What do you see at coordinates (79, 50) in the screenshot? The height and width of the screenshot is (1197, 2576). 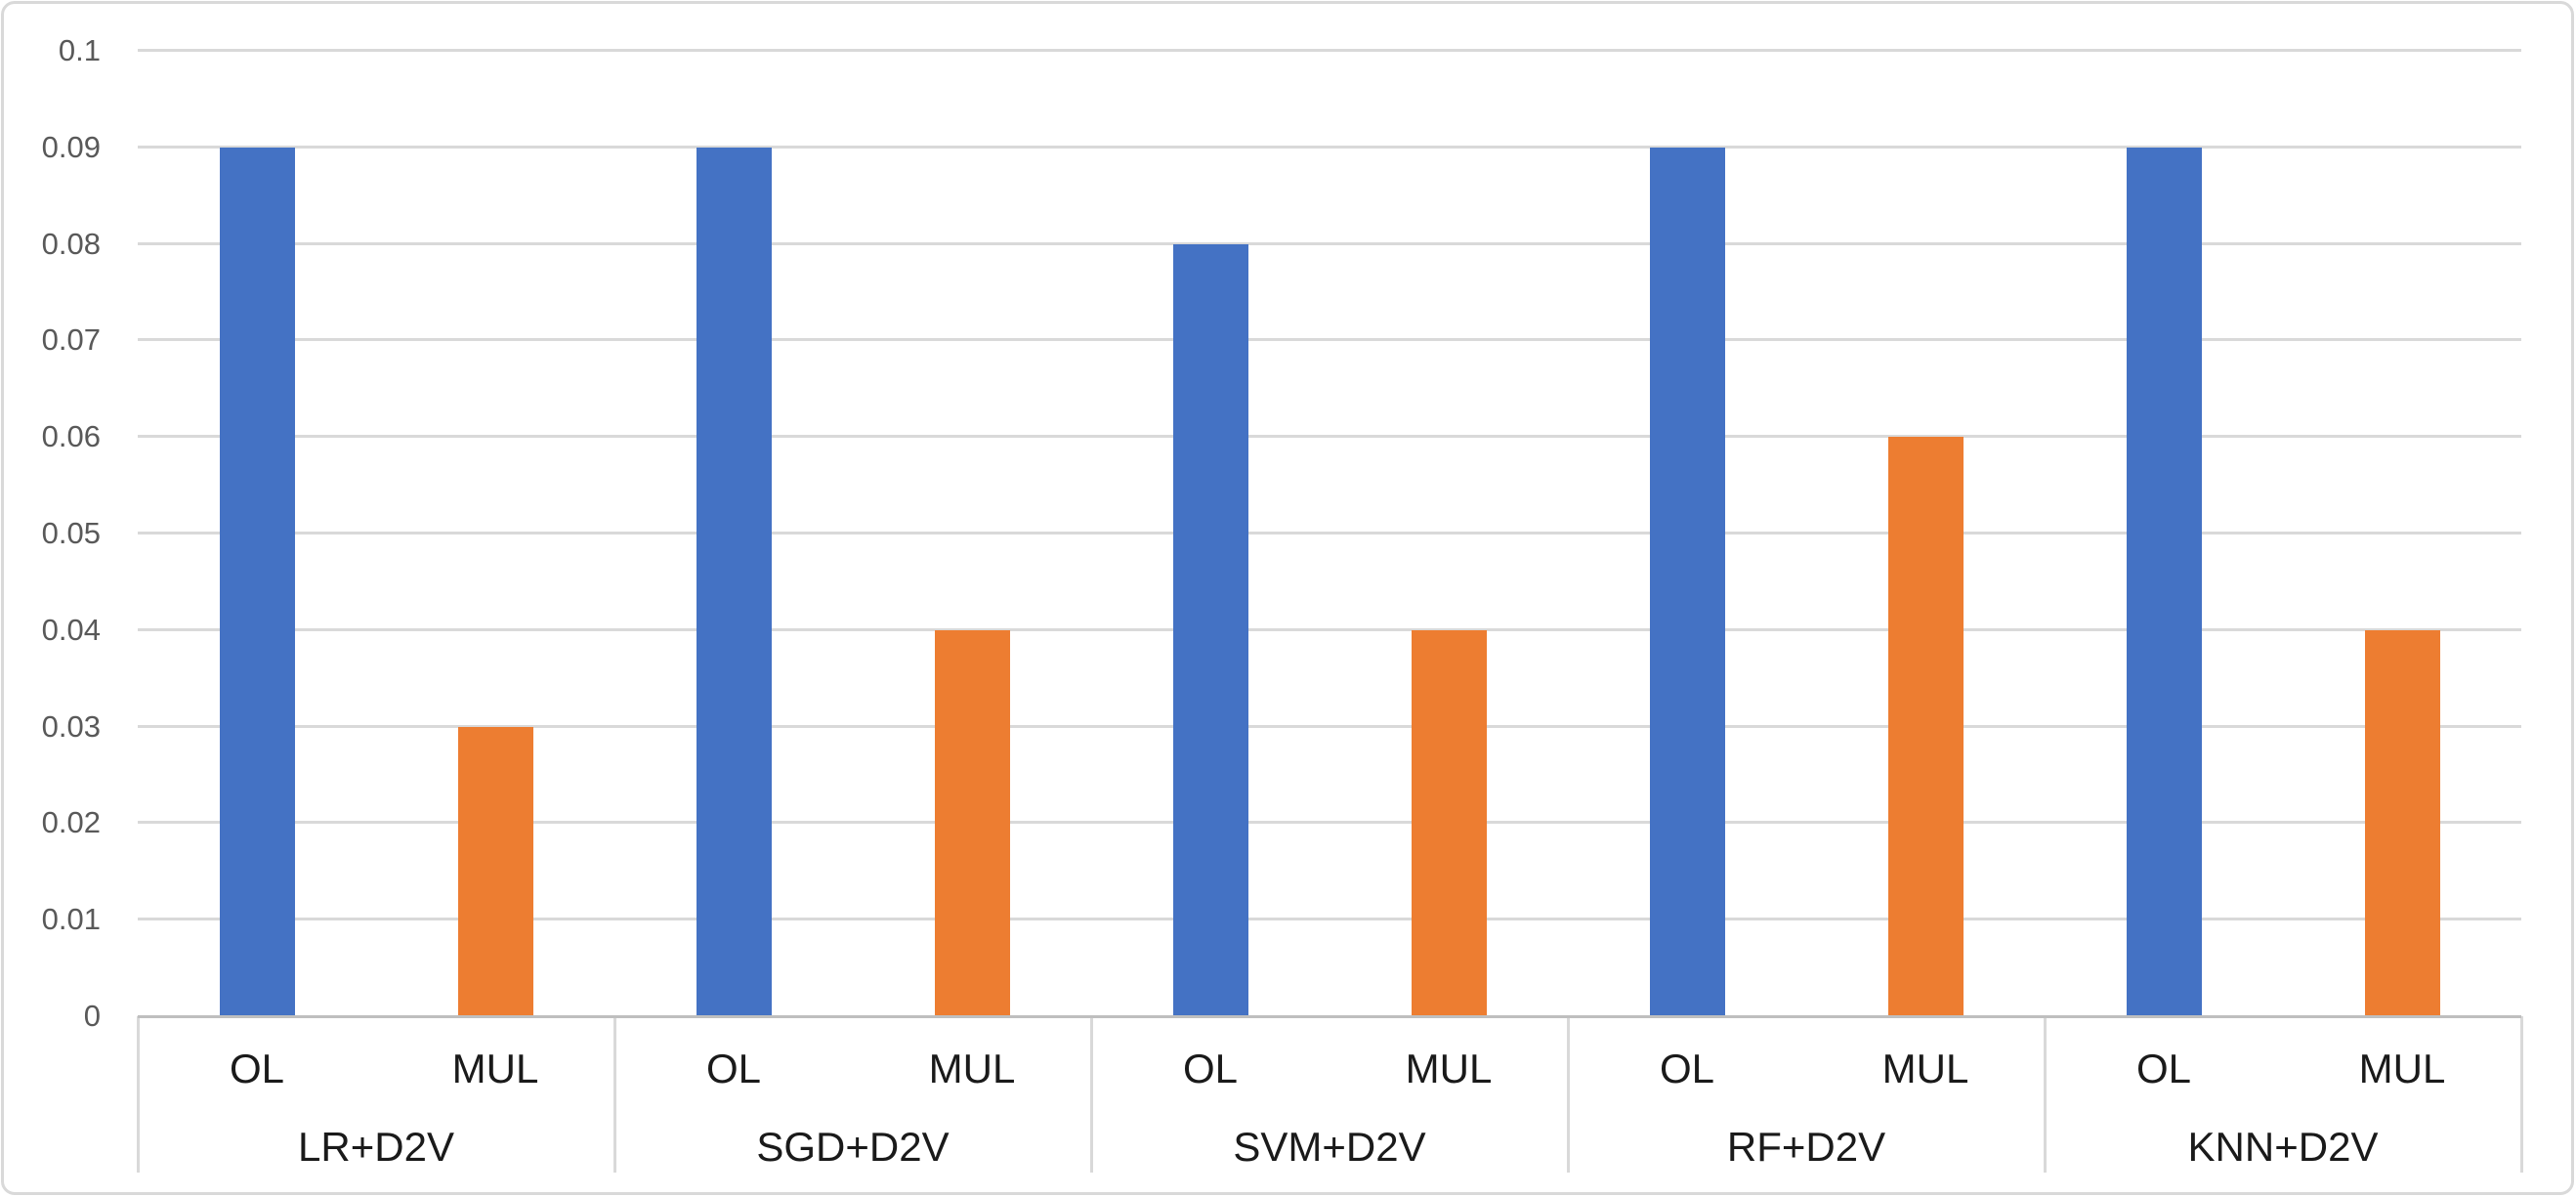 I see `y-axis-tick-label: 0.1` at bounding box center [79, 50].